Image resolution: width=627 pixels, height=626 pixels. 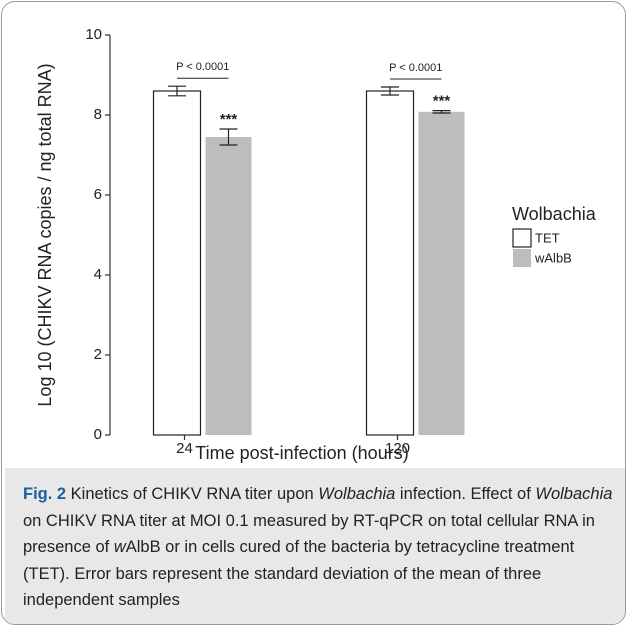 I want to click on y-tick-label: 4, so click(x=98, y=274).